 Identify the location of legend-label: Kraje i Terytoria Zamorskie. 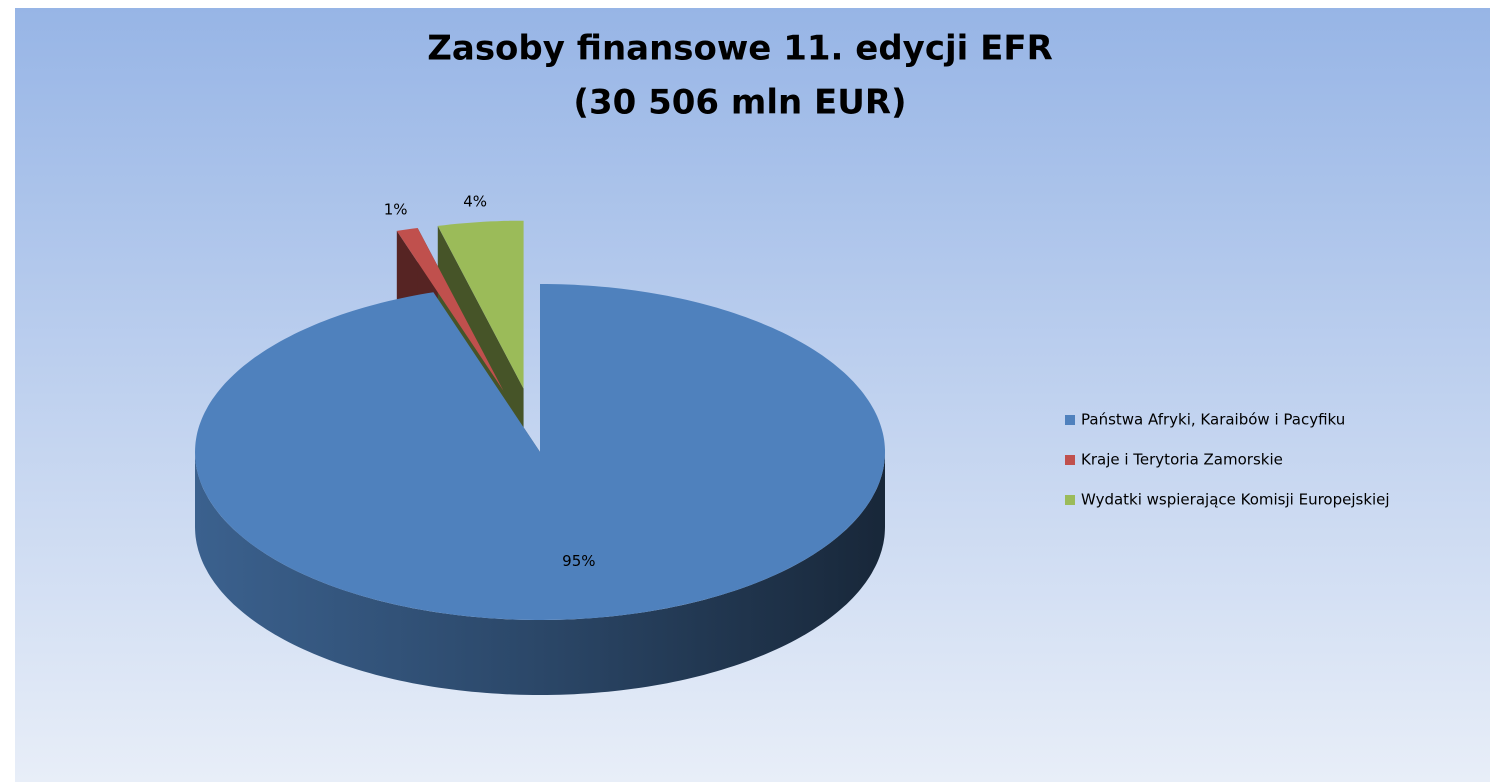
(1182, 460).